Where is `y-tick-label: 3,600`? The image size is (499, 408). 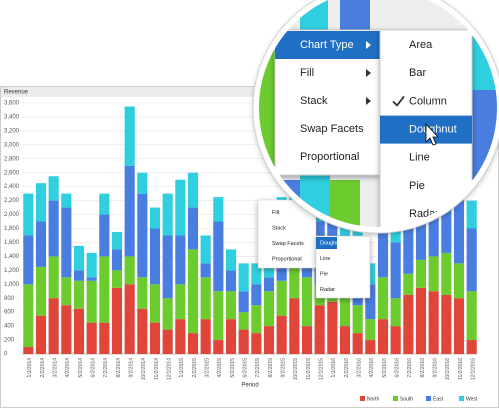 y-tick-label: 3,600 is located at coordinates (12, 104).